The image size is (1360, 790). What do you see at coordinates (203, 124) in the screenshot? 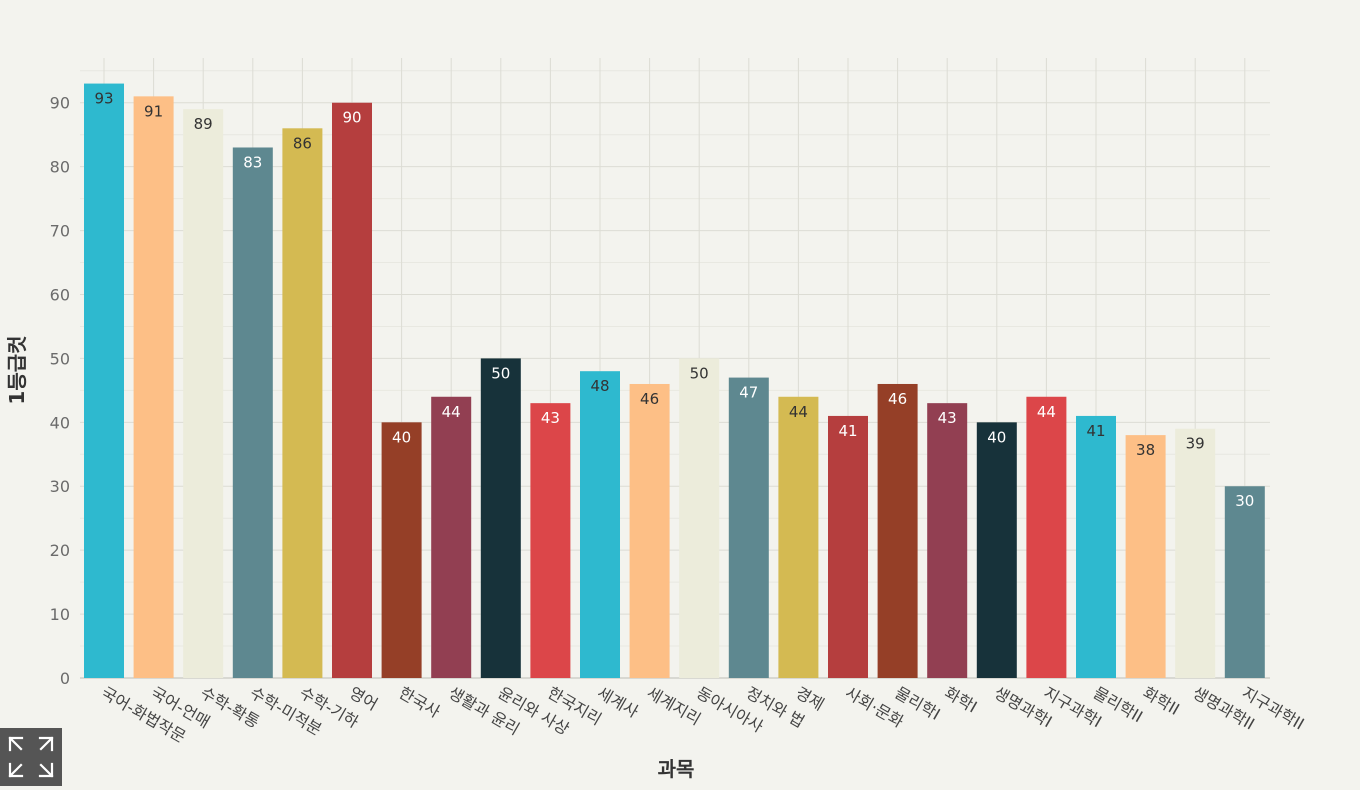
I see `bar-value-label: 89` at bounding box center [203, 124].